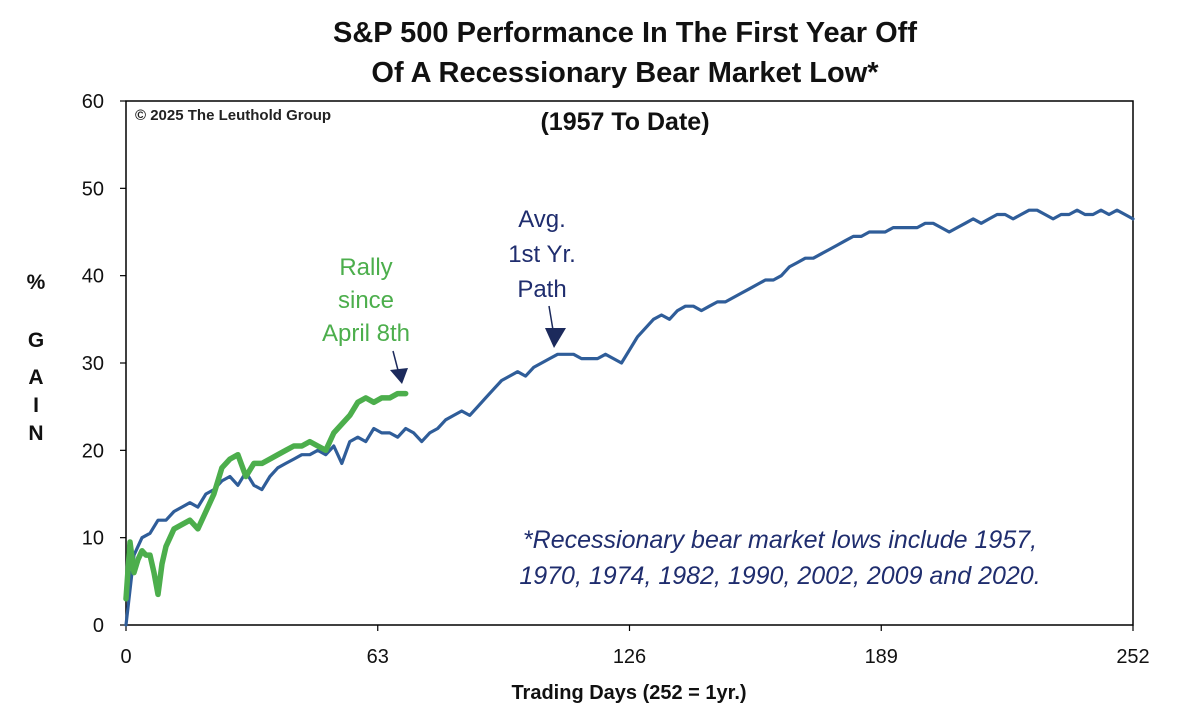 The height and width of the screenshot is (715, 1200). I want to click on arrow-green-head, so click(399, 376).